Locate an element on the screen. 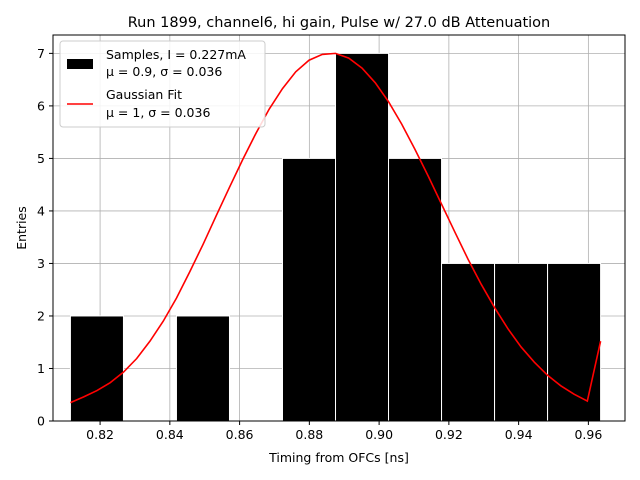 Image resolution: width=640 pixels, height=480 pixels. x-tick-label: 0.96 is located at coordinates (588, 434).